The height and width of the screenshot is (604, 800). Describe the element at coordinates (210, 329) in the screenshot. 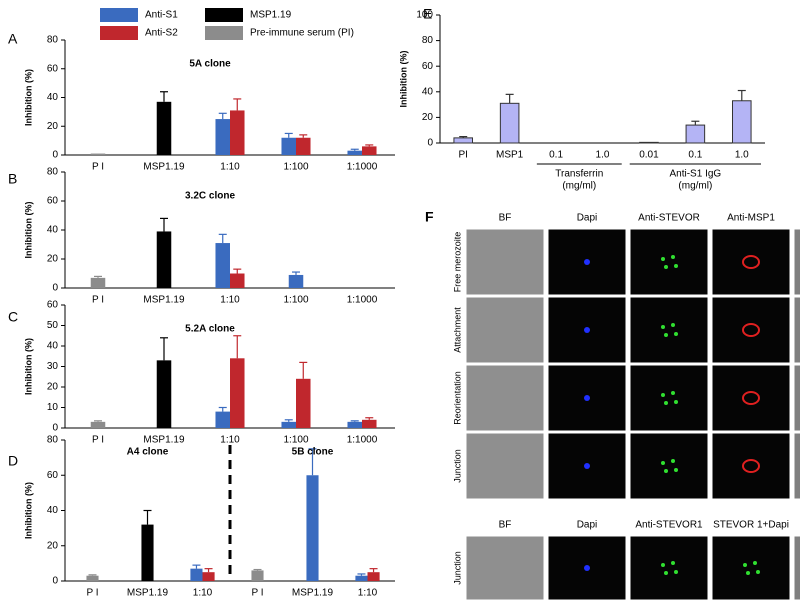

I see `chart-title: 5.2A clone` at that location.